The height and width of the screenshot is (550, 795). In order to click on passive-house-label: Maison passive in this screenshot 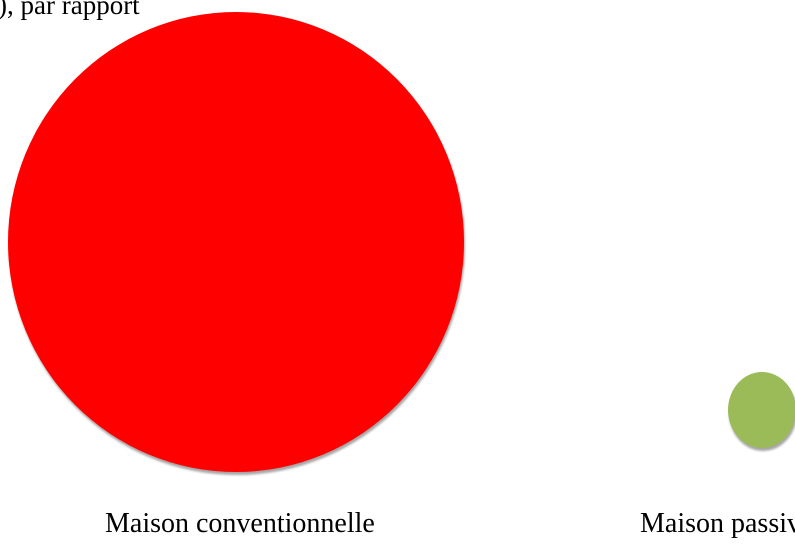, I will do `click(717, 523)`.